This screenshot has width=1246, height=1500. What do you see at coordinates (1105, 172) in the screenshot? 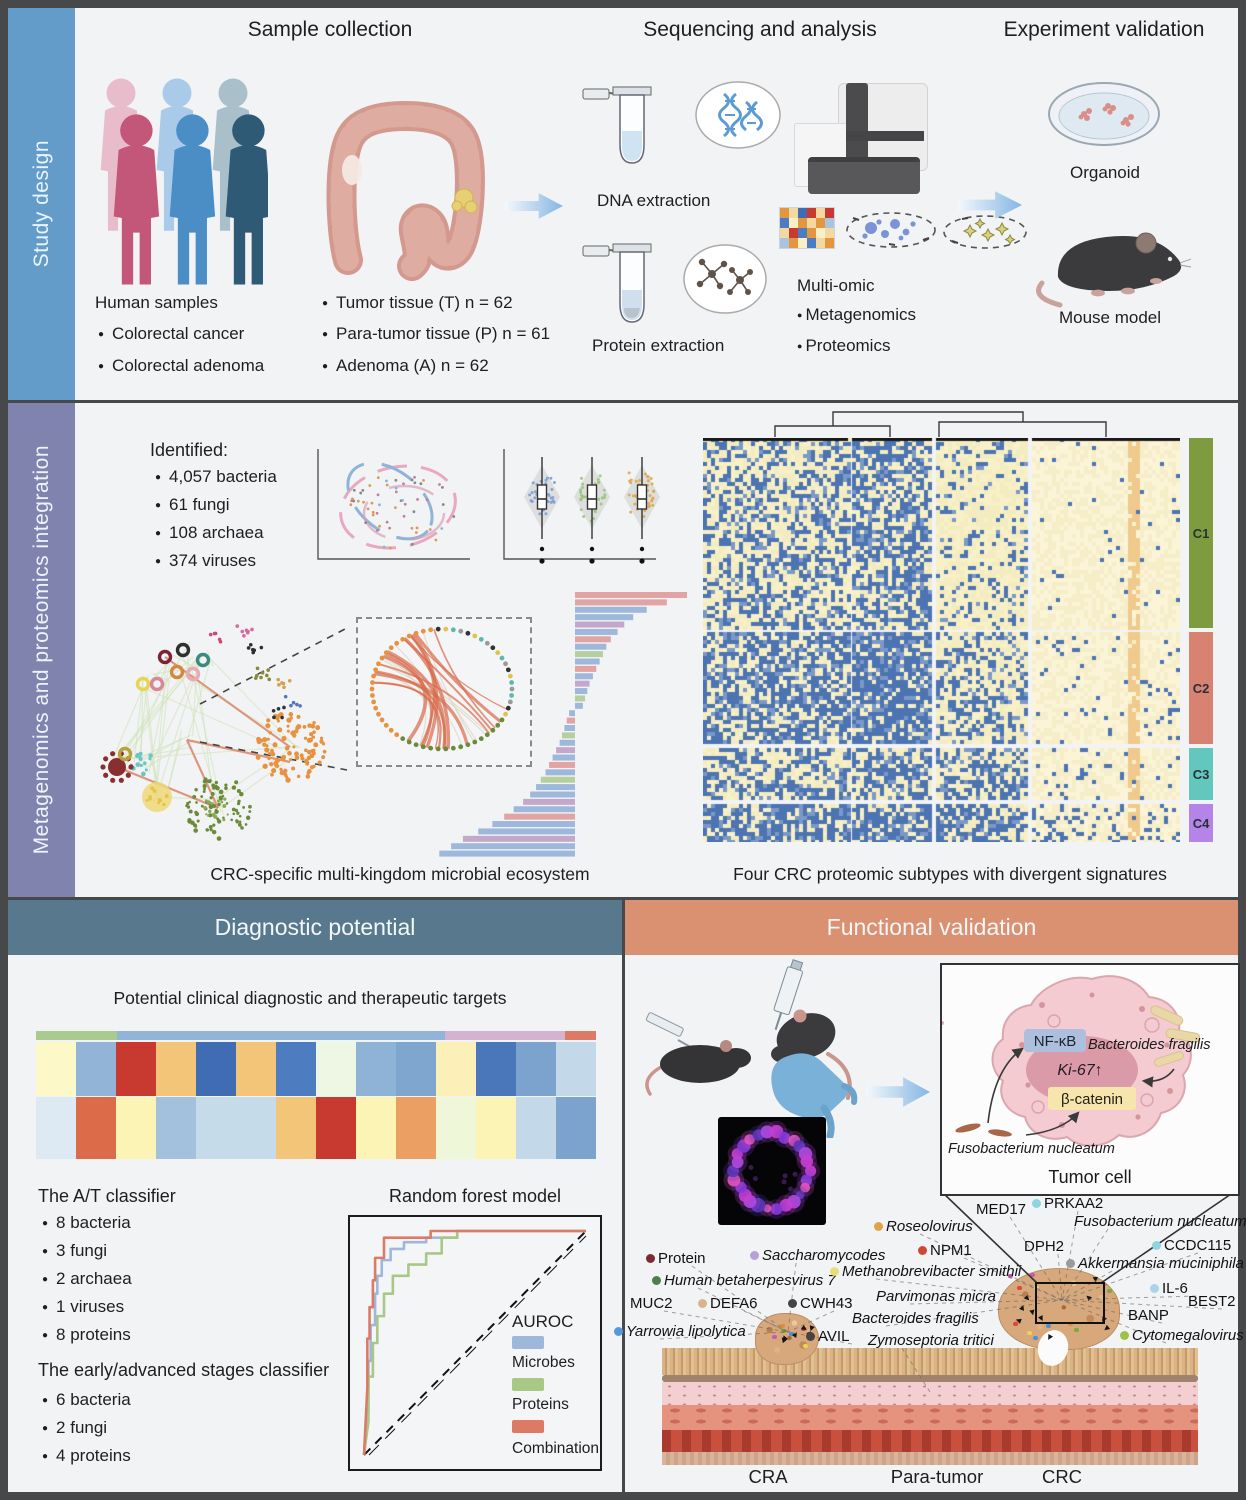
I see `organoid-label: Organoid` at bounding box center [1105, 172].